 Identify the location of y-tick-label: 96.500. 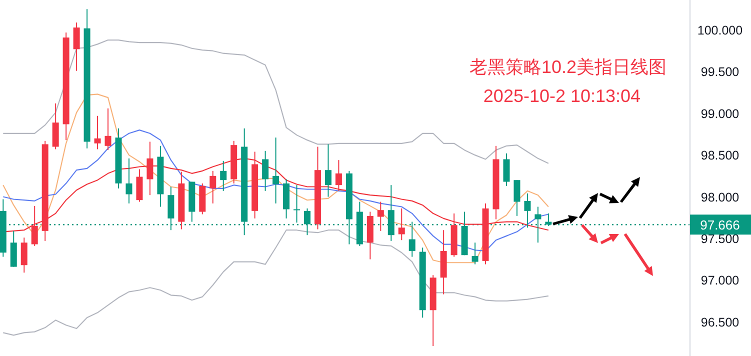
(720, 322).